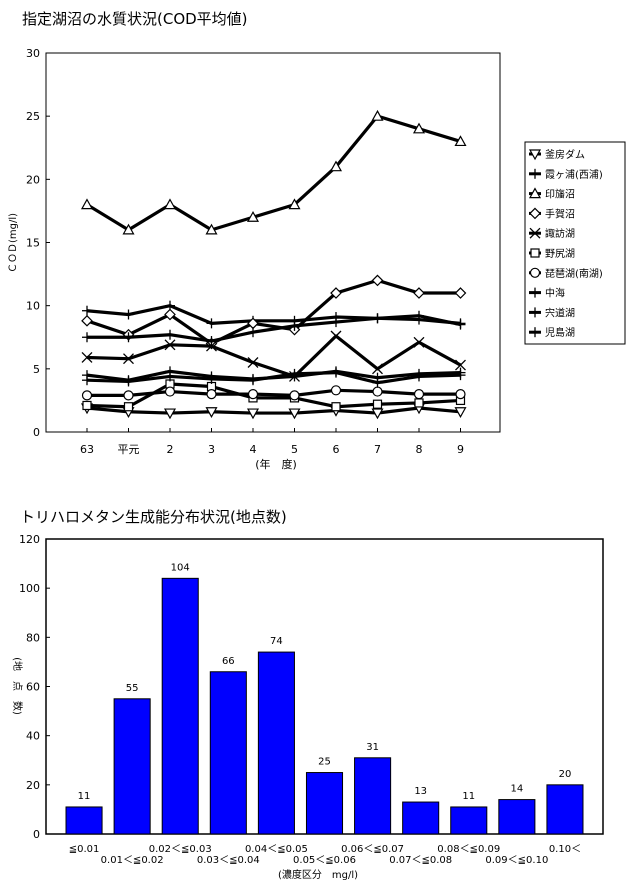 Image resolution: width=644 pixels, height=893 pixels. What do you see at coordinates (228, 860) in the screenshot?
I see `chart2-xtick-label: 0.03＜≦0.04` at bounding box center [228, 860].